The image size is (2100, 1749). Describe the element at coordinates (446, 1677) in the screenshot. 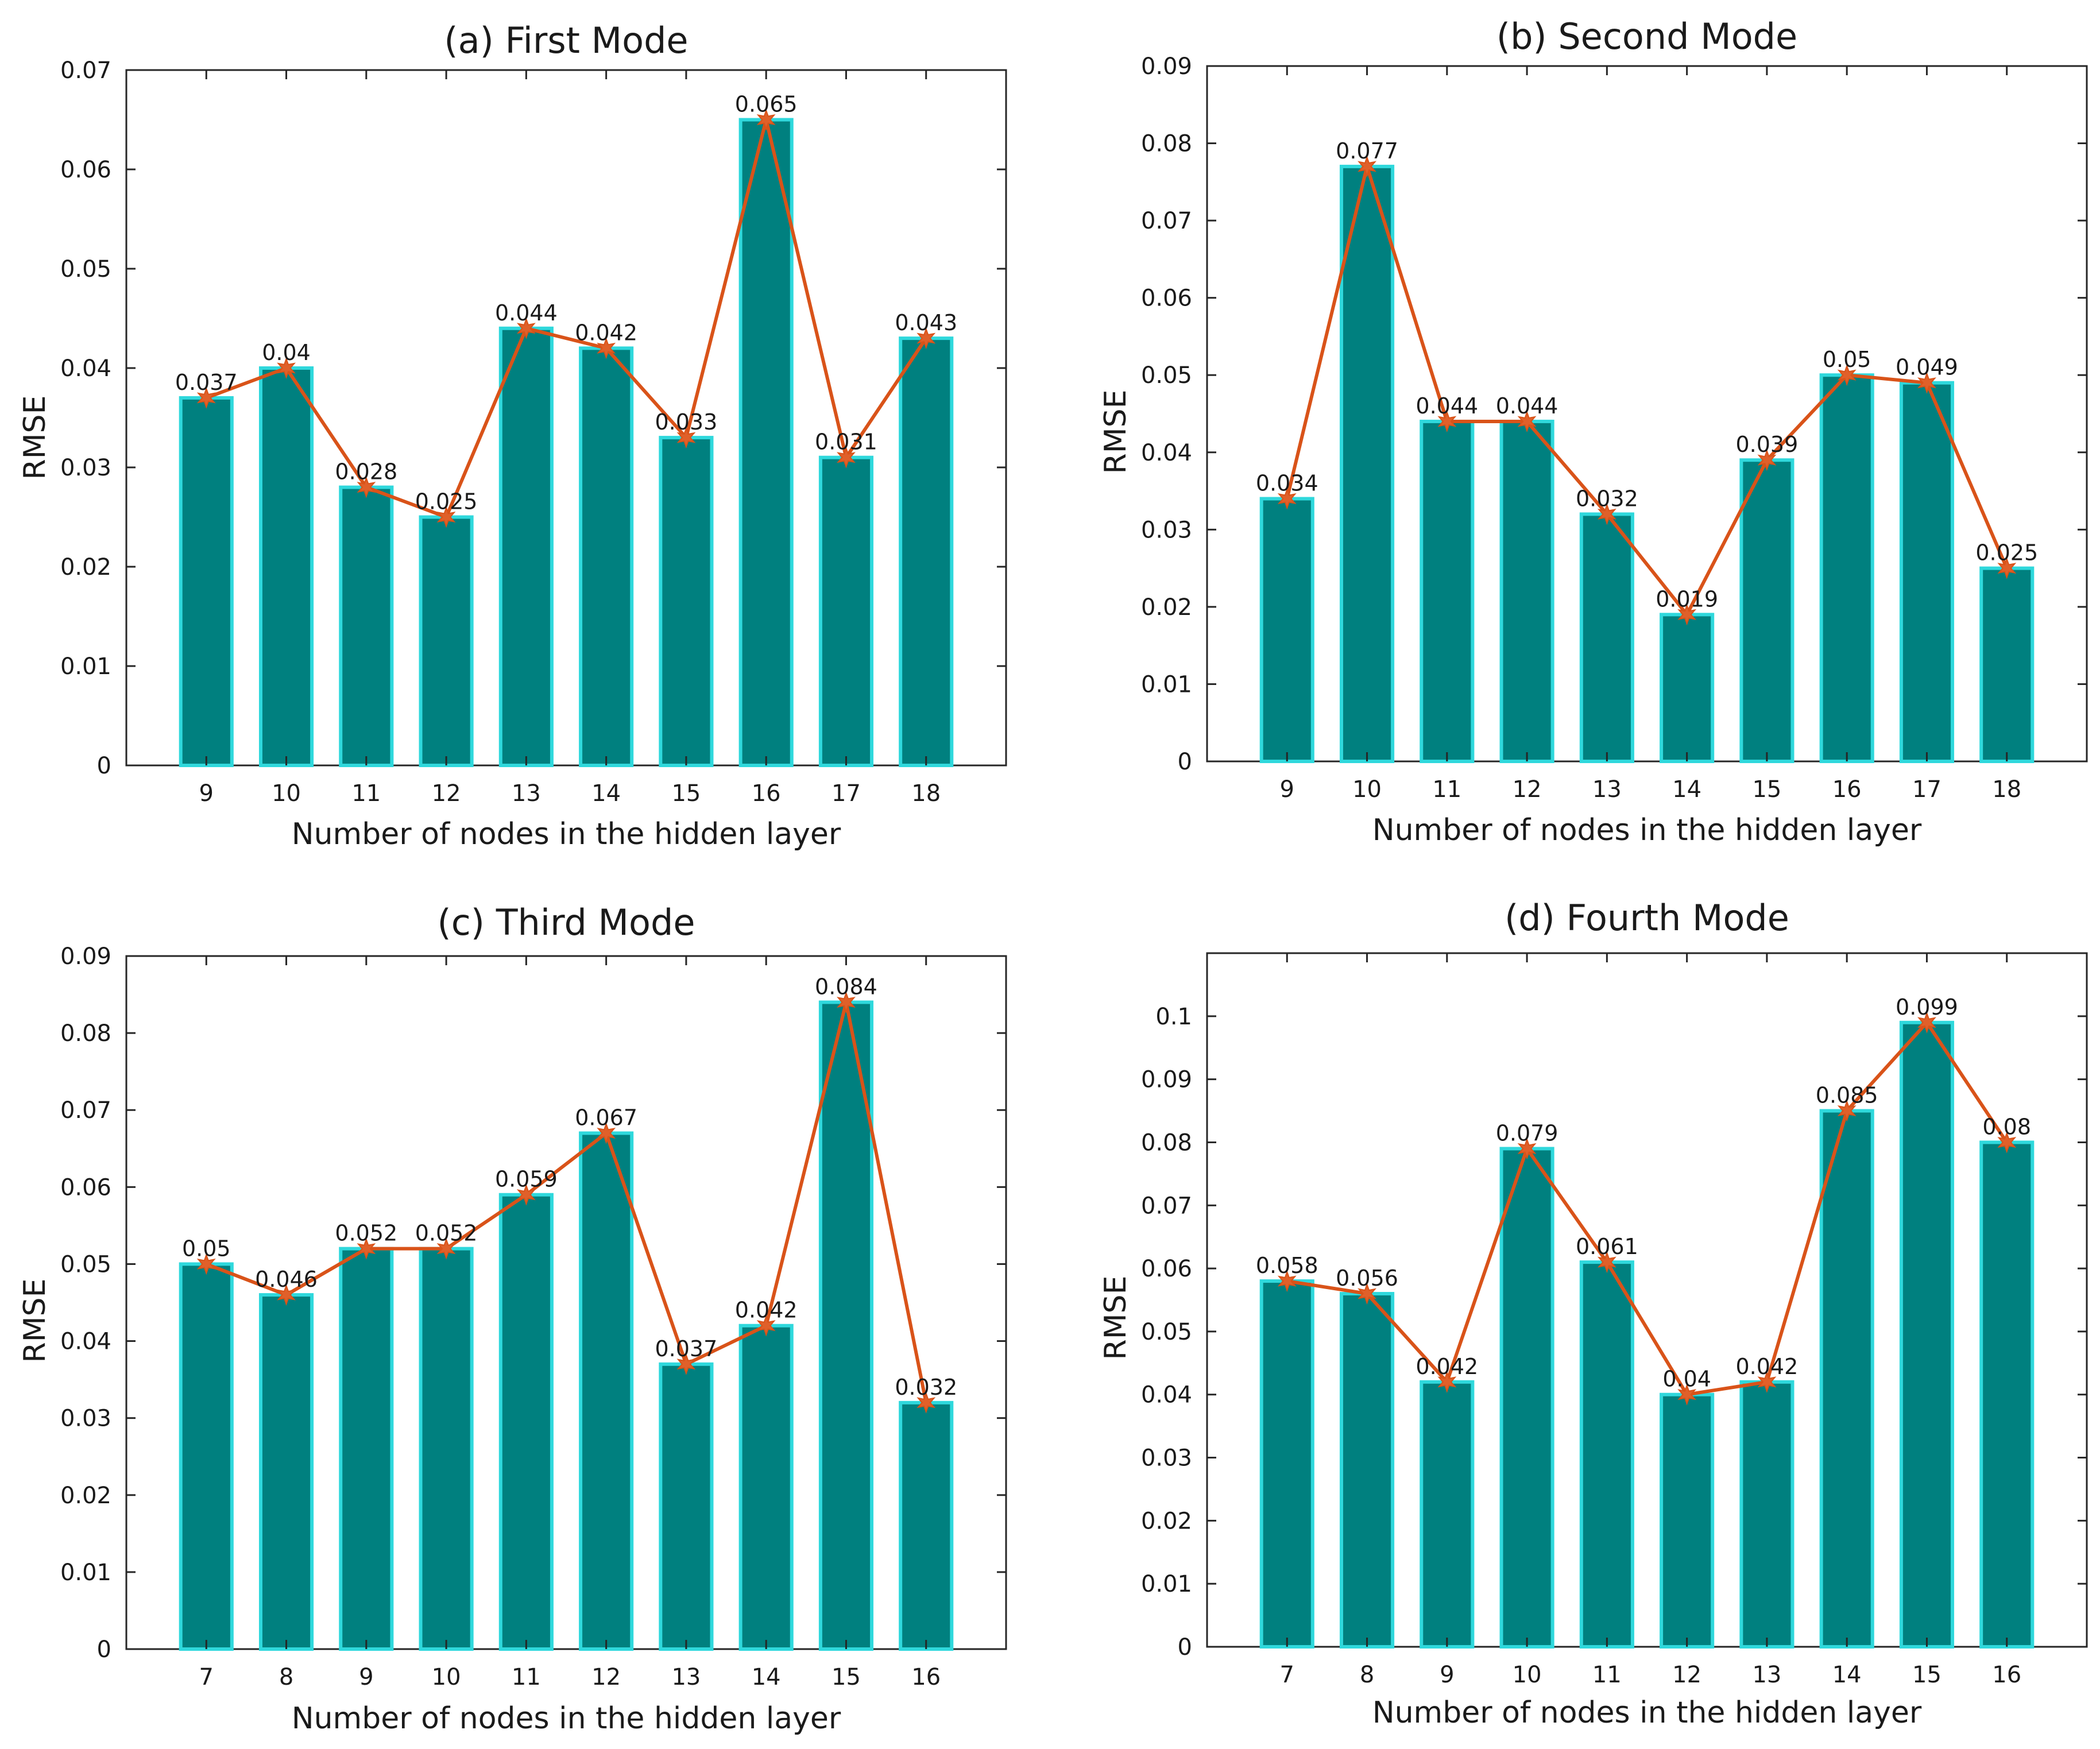

I see `panel-c-xtick-label: 10` at that location.